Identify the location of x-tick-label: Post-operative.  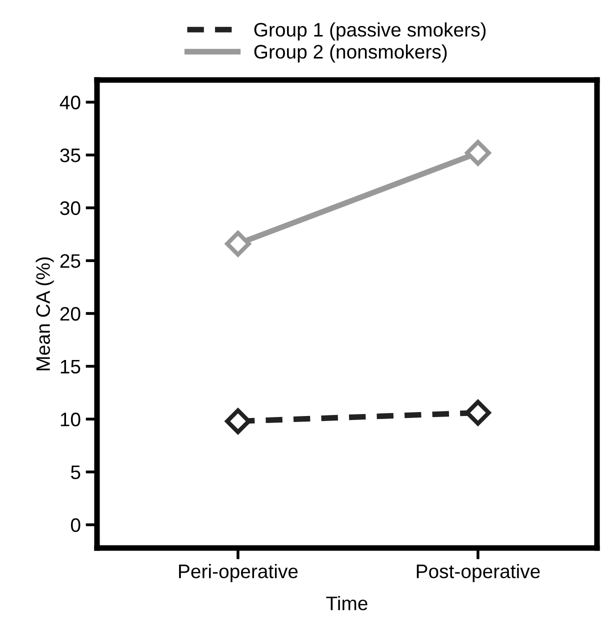
(478, 573).